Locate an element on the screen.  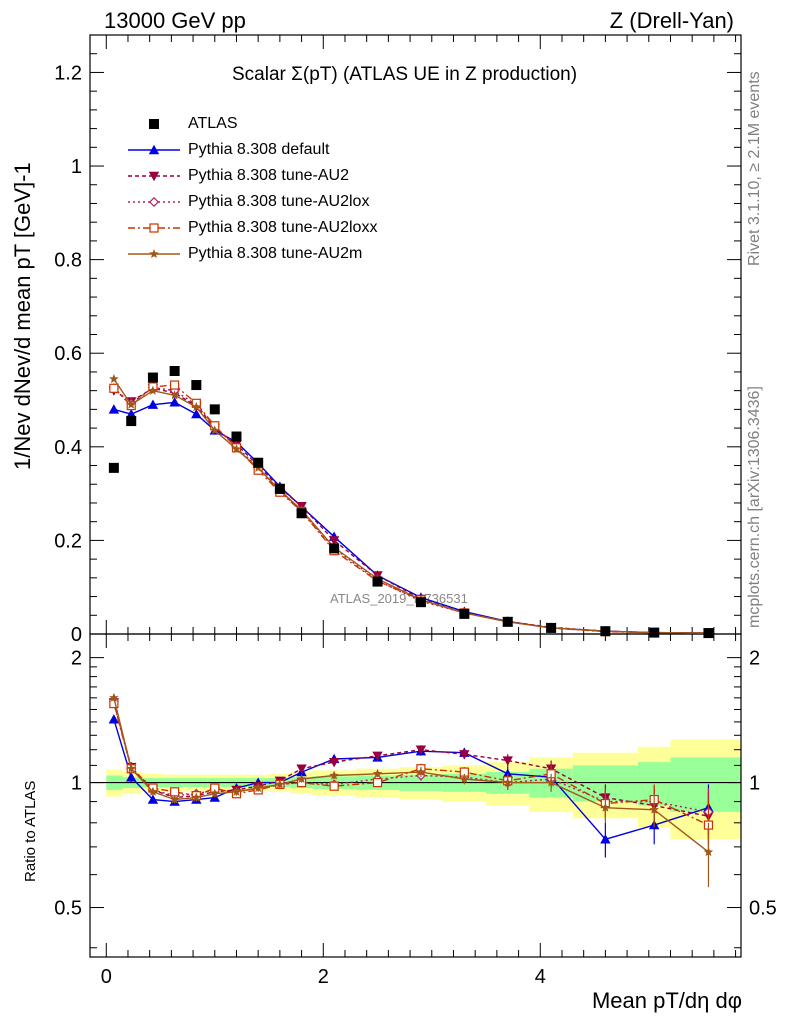
x-tick-label-0: 0 is located at coordinates (106, 977).